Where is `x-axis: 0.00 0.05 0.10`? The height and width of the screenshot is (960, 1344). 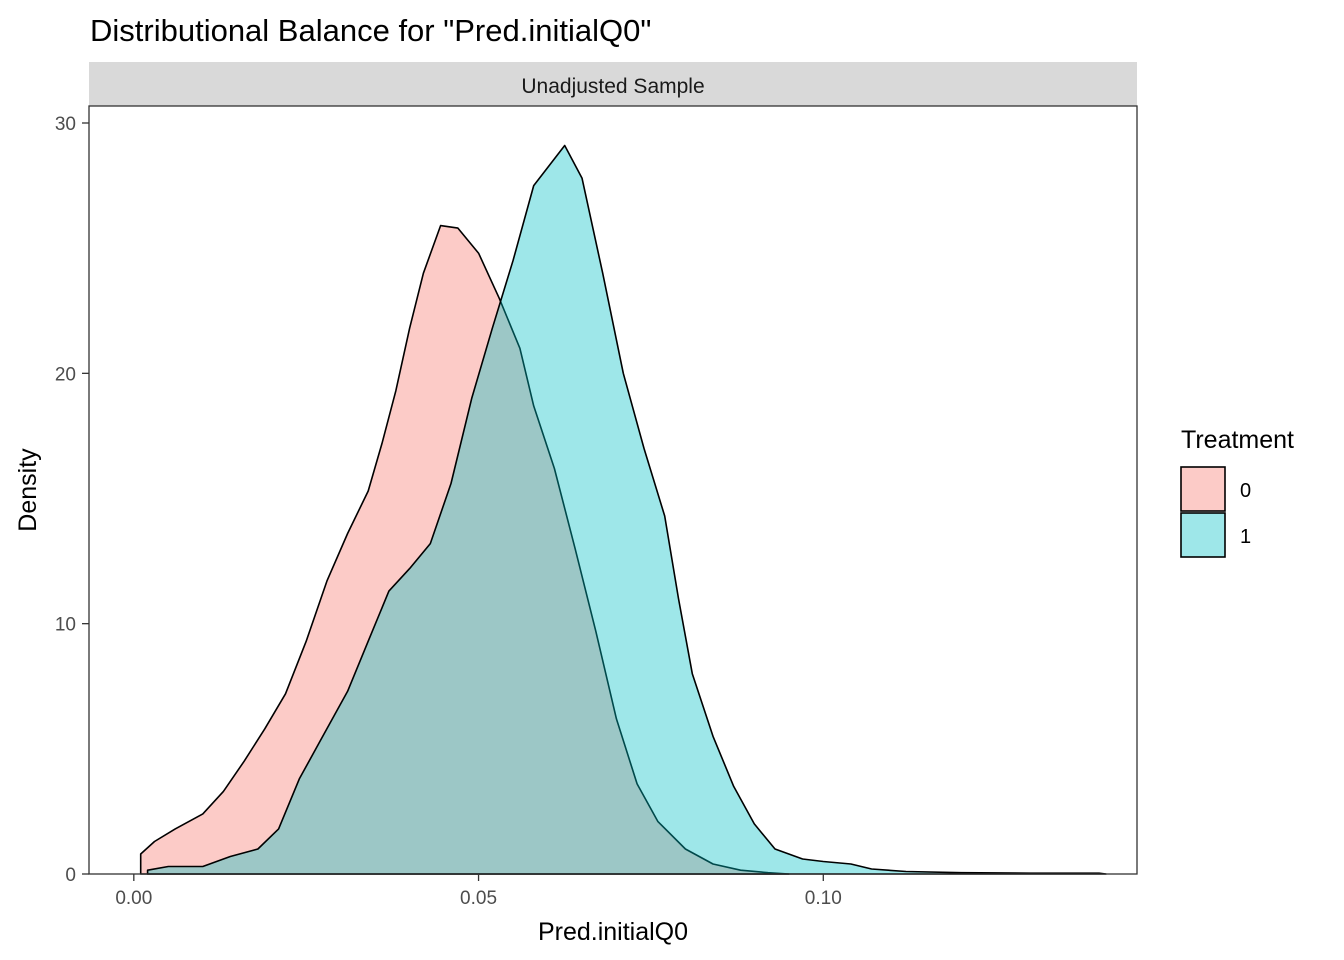
x-axis: 0.00 0.05 0.10 is located at coordinates (478, 891).